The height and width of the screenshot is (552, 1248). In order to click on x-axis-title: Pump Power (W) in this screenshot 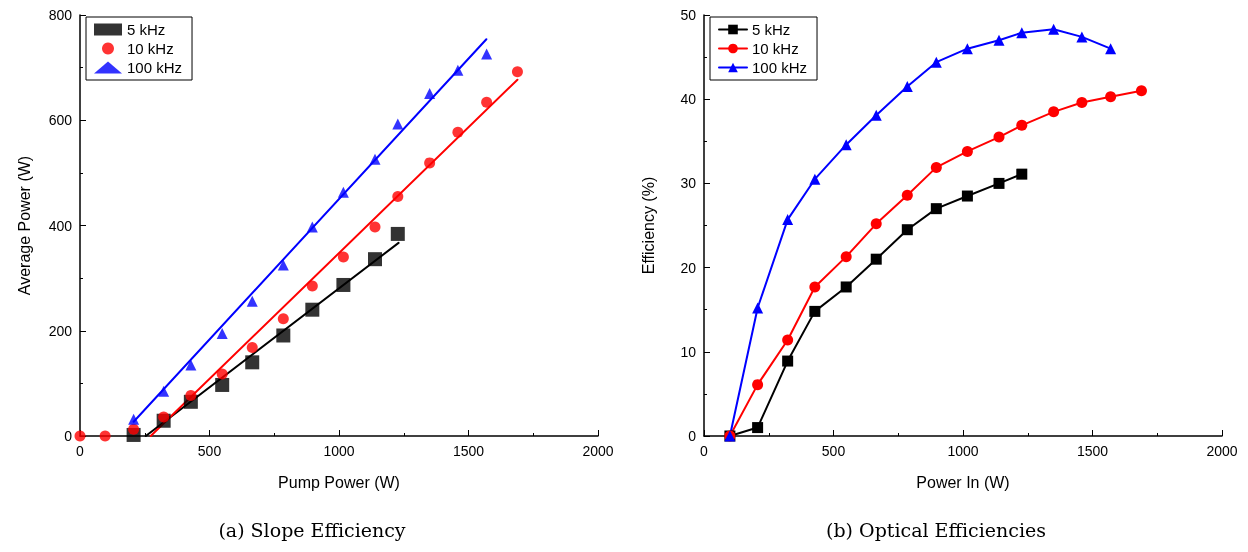, I will do `click(339, 482)`.